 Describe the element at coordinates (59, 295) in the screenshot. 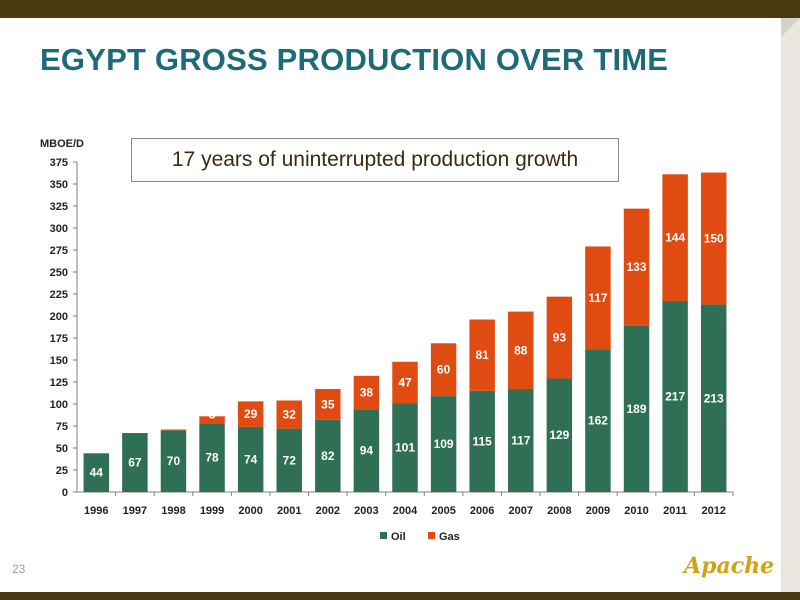

I see `y-tick-label: 225` at that location.